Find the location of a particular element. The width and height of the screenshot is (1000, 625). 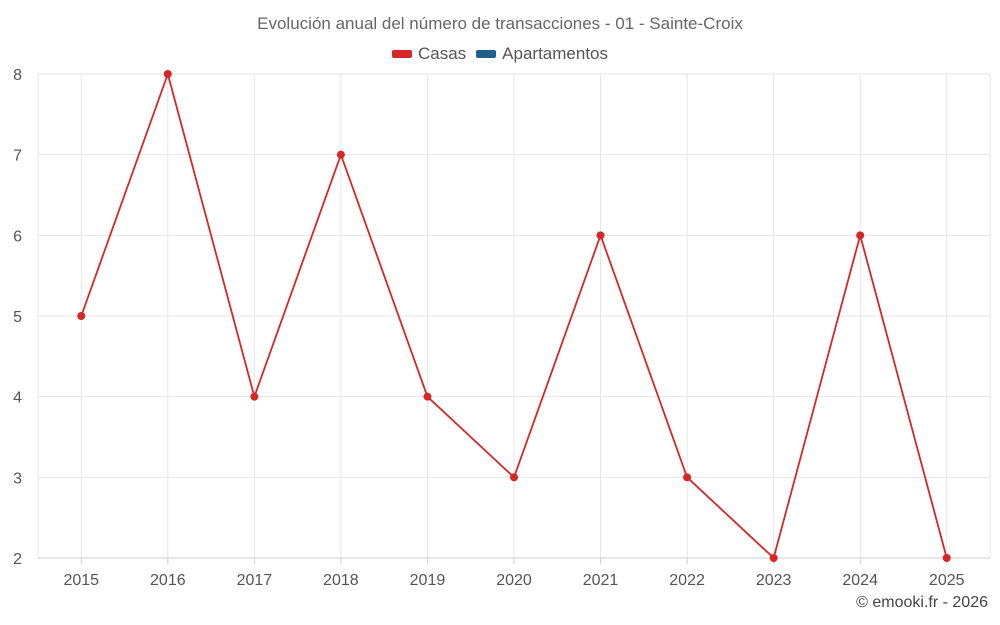

x-tick-label: 2018 is located at coordinates (341, 580).